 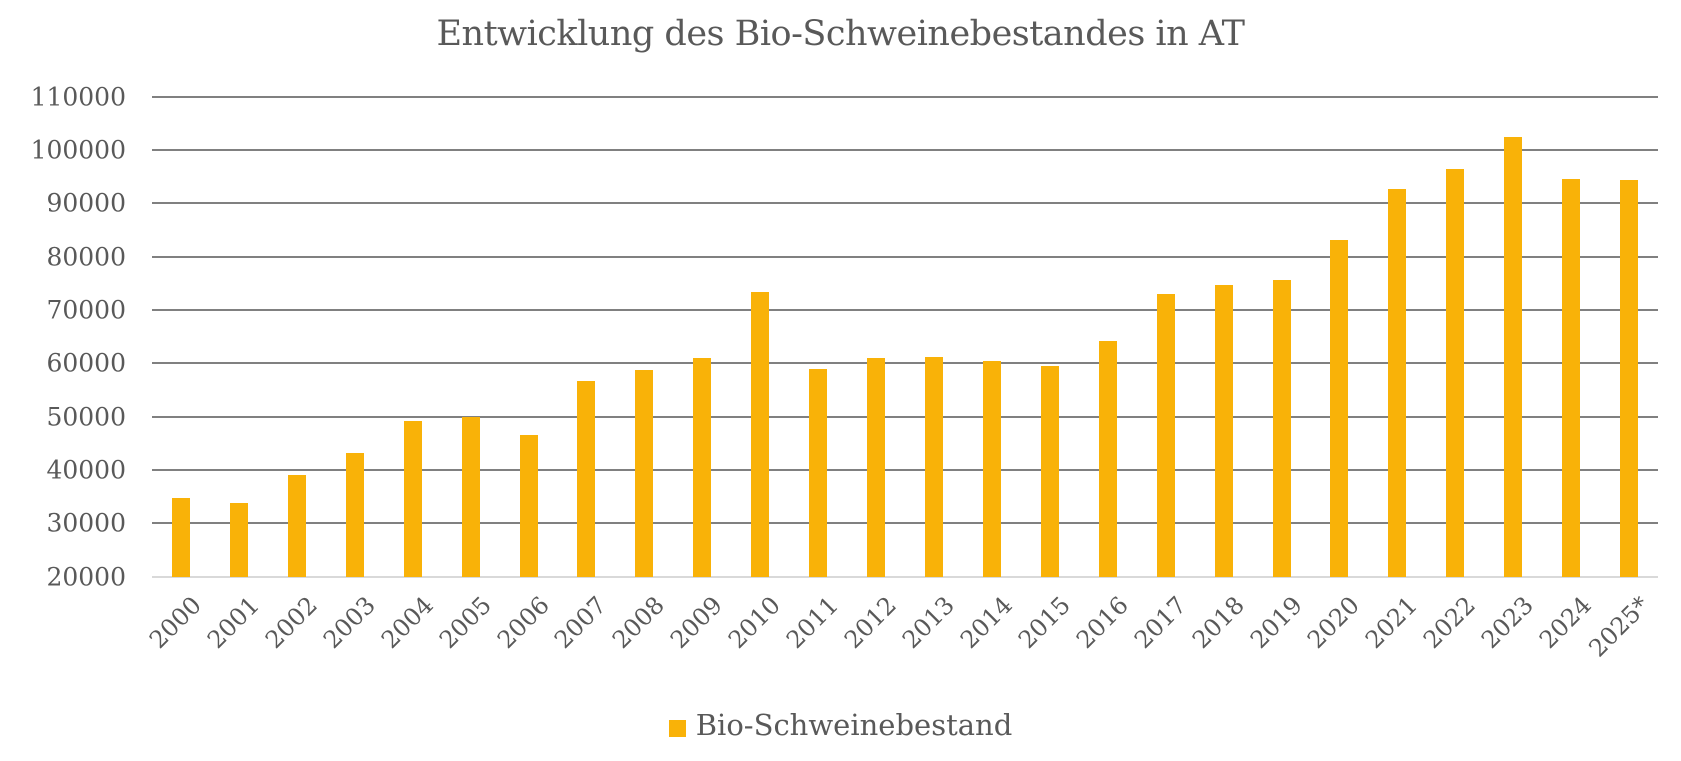 I want to click on bar-2012, so click(x=876, y=467).